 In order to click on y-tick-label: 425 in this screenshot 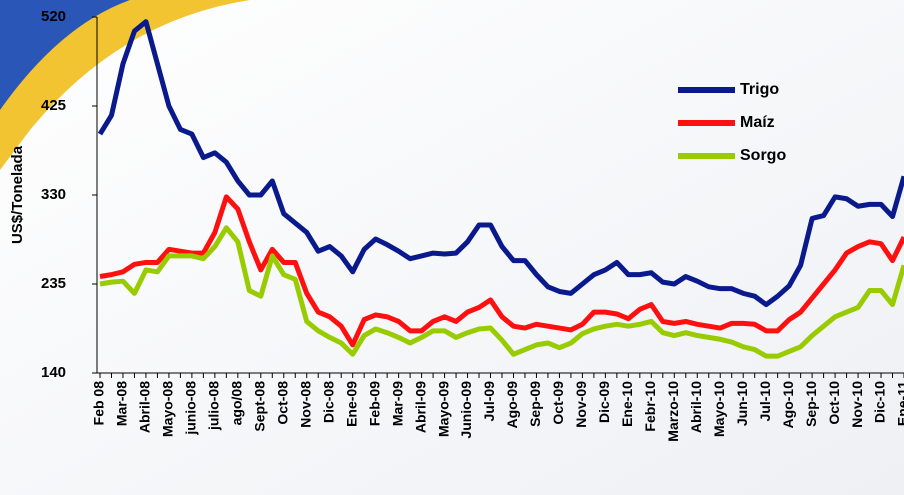, I will do `click(53, 105)`.